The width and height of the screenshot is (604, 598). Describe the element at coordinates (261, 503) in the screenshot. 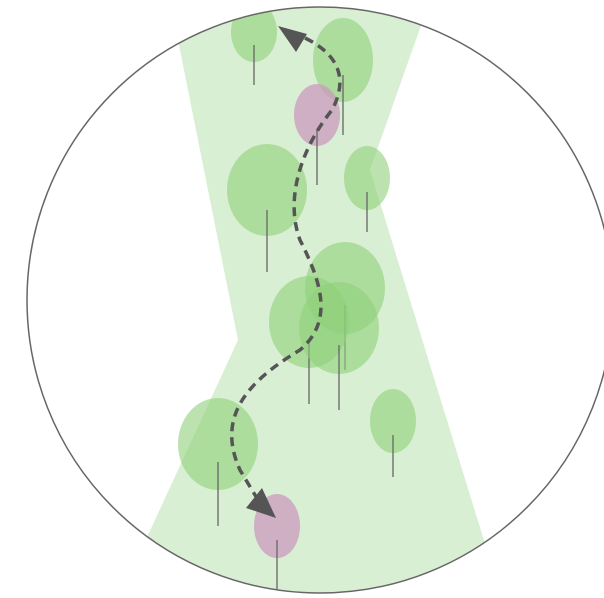

I see `arrowhead-bottom` at that location.